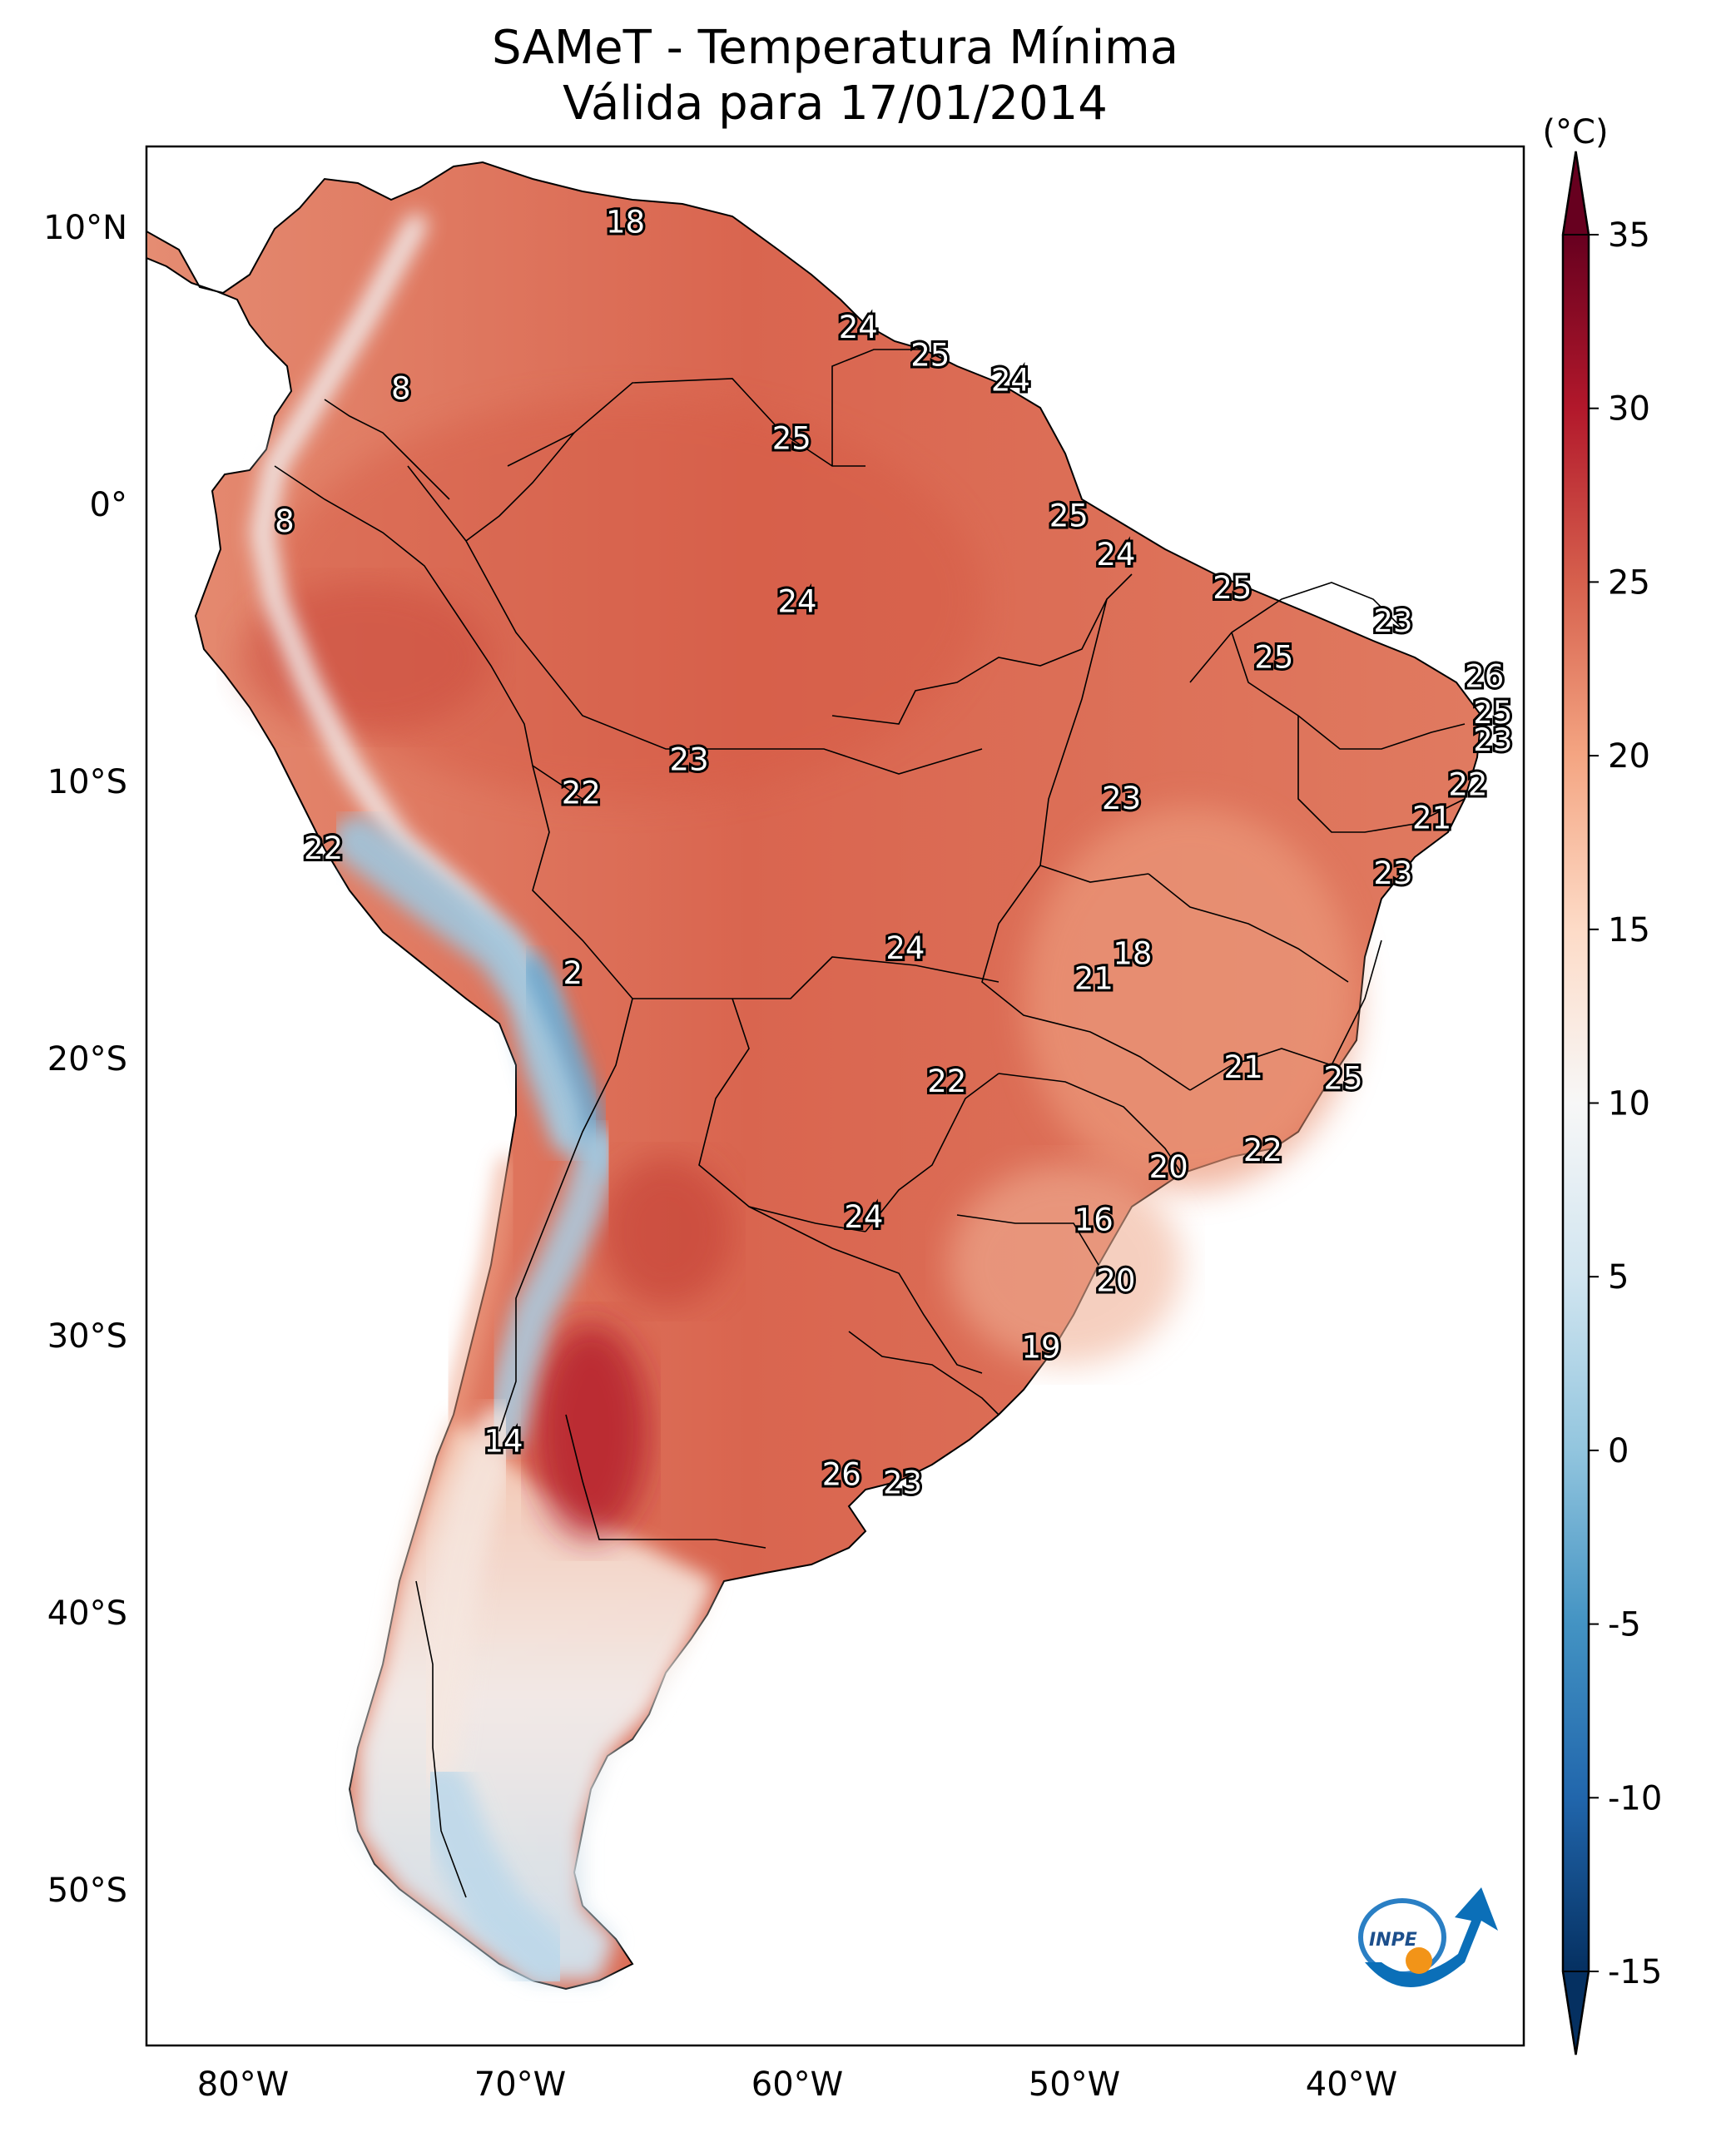 This screenshot has width=1736, height=2152. Describe the element at coordinates (243, 2084) in the screenshot. I see `lon-label: 80°W` at that location.